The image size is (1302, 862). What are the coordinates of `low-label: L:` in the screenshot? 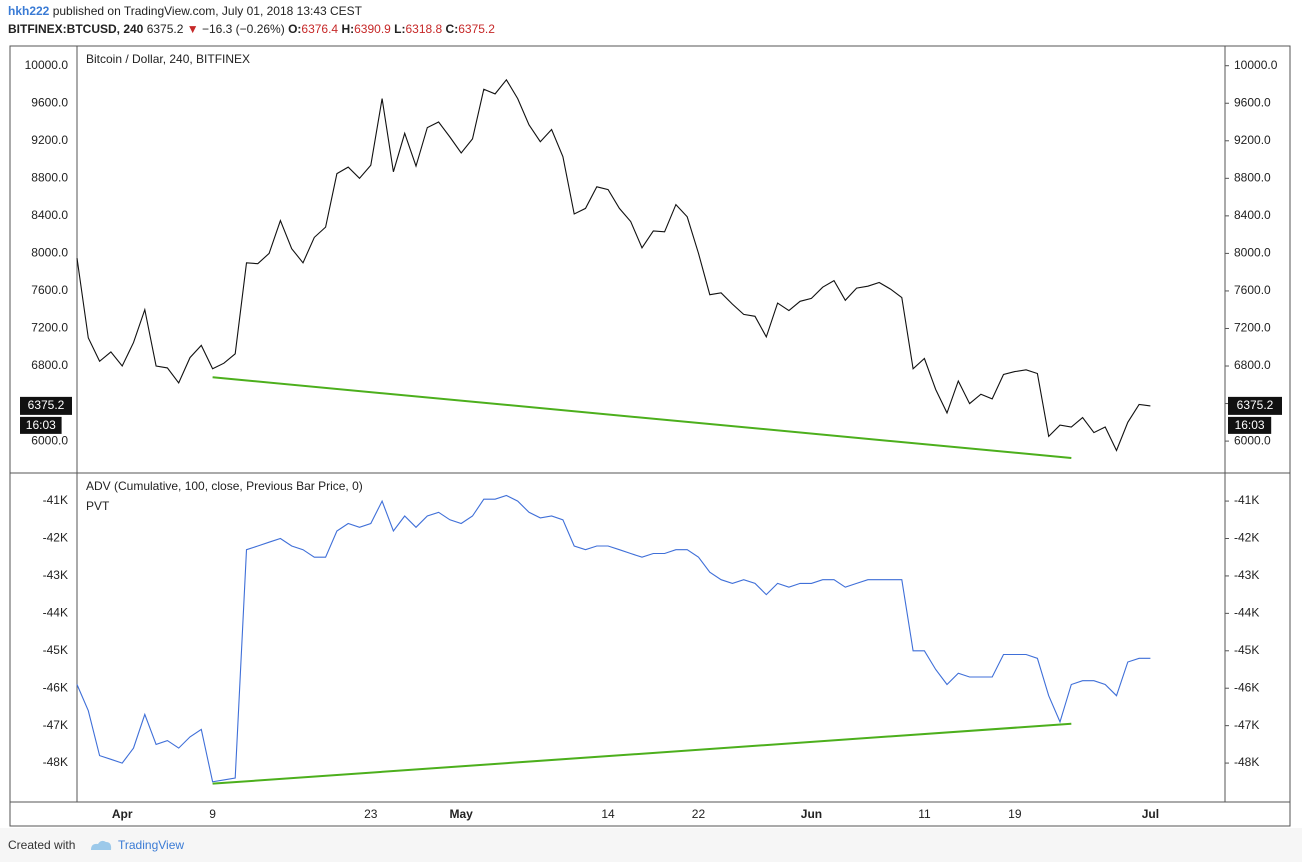 It's located at (400, 29).